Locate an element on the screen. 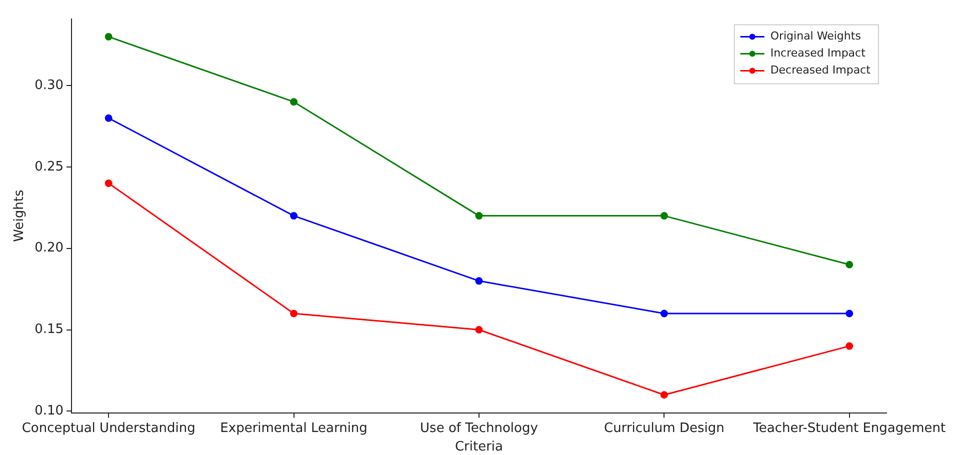 The height and width of the screenshot is (455, 957). y-tick-label: 0.10 is located at coordinates (49, 411).